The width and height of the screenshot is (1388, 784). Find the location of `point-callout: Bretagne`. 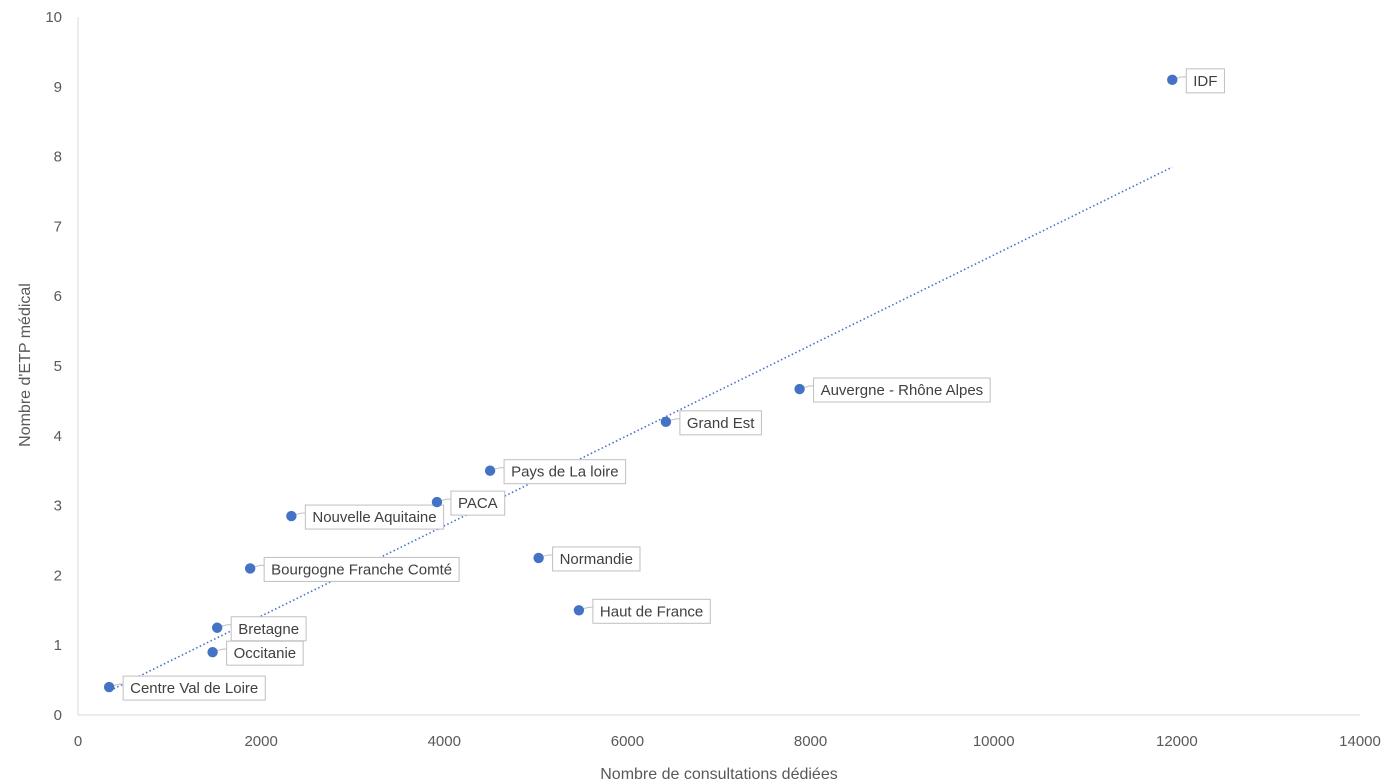

point-callout: Bretagne is located at coordinates (263, 629).